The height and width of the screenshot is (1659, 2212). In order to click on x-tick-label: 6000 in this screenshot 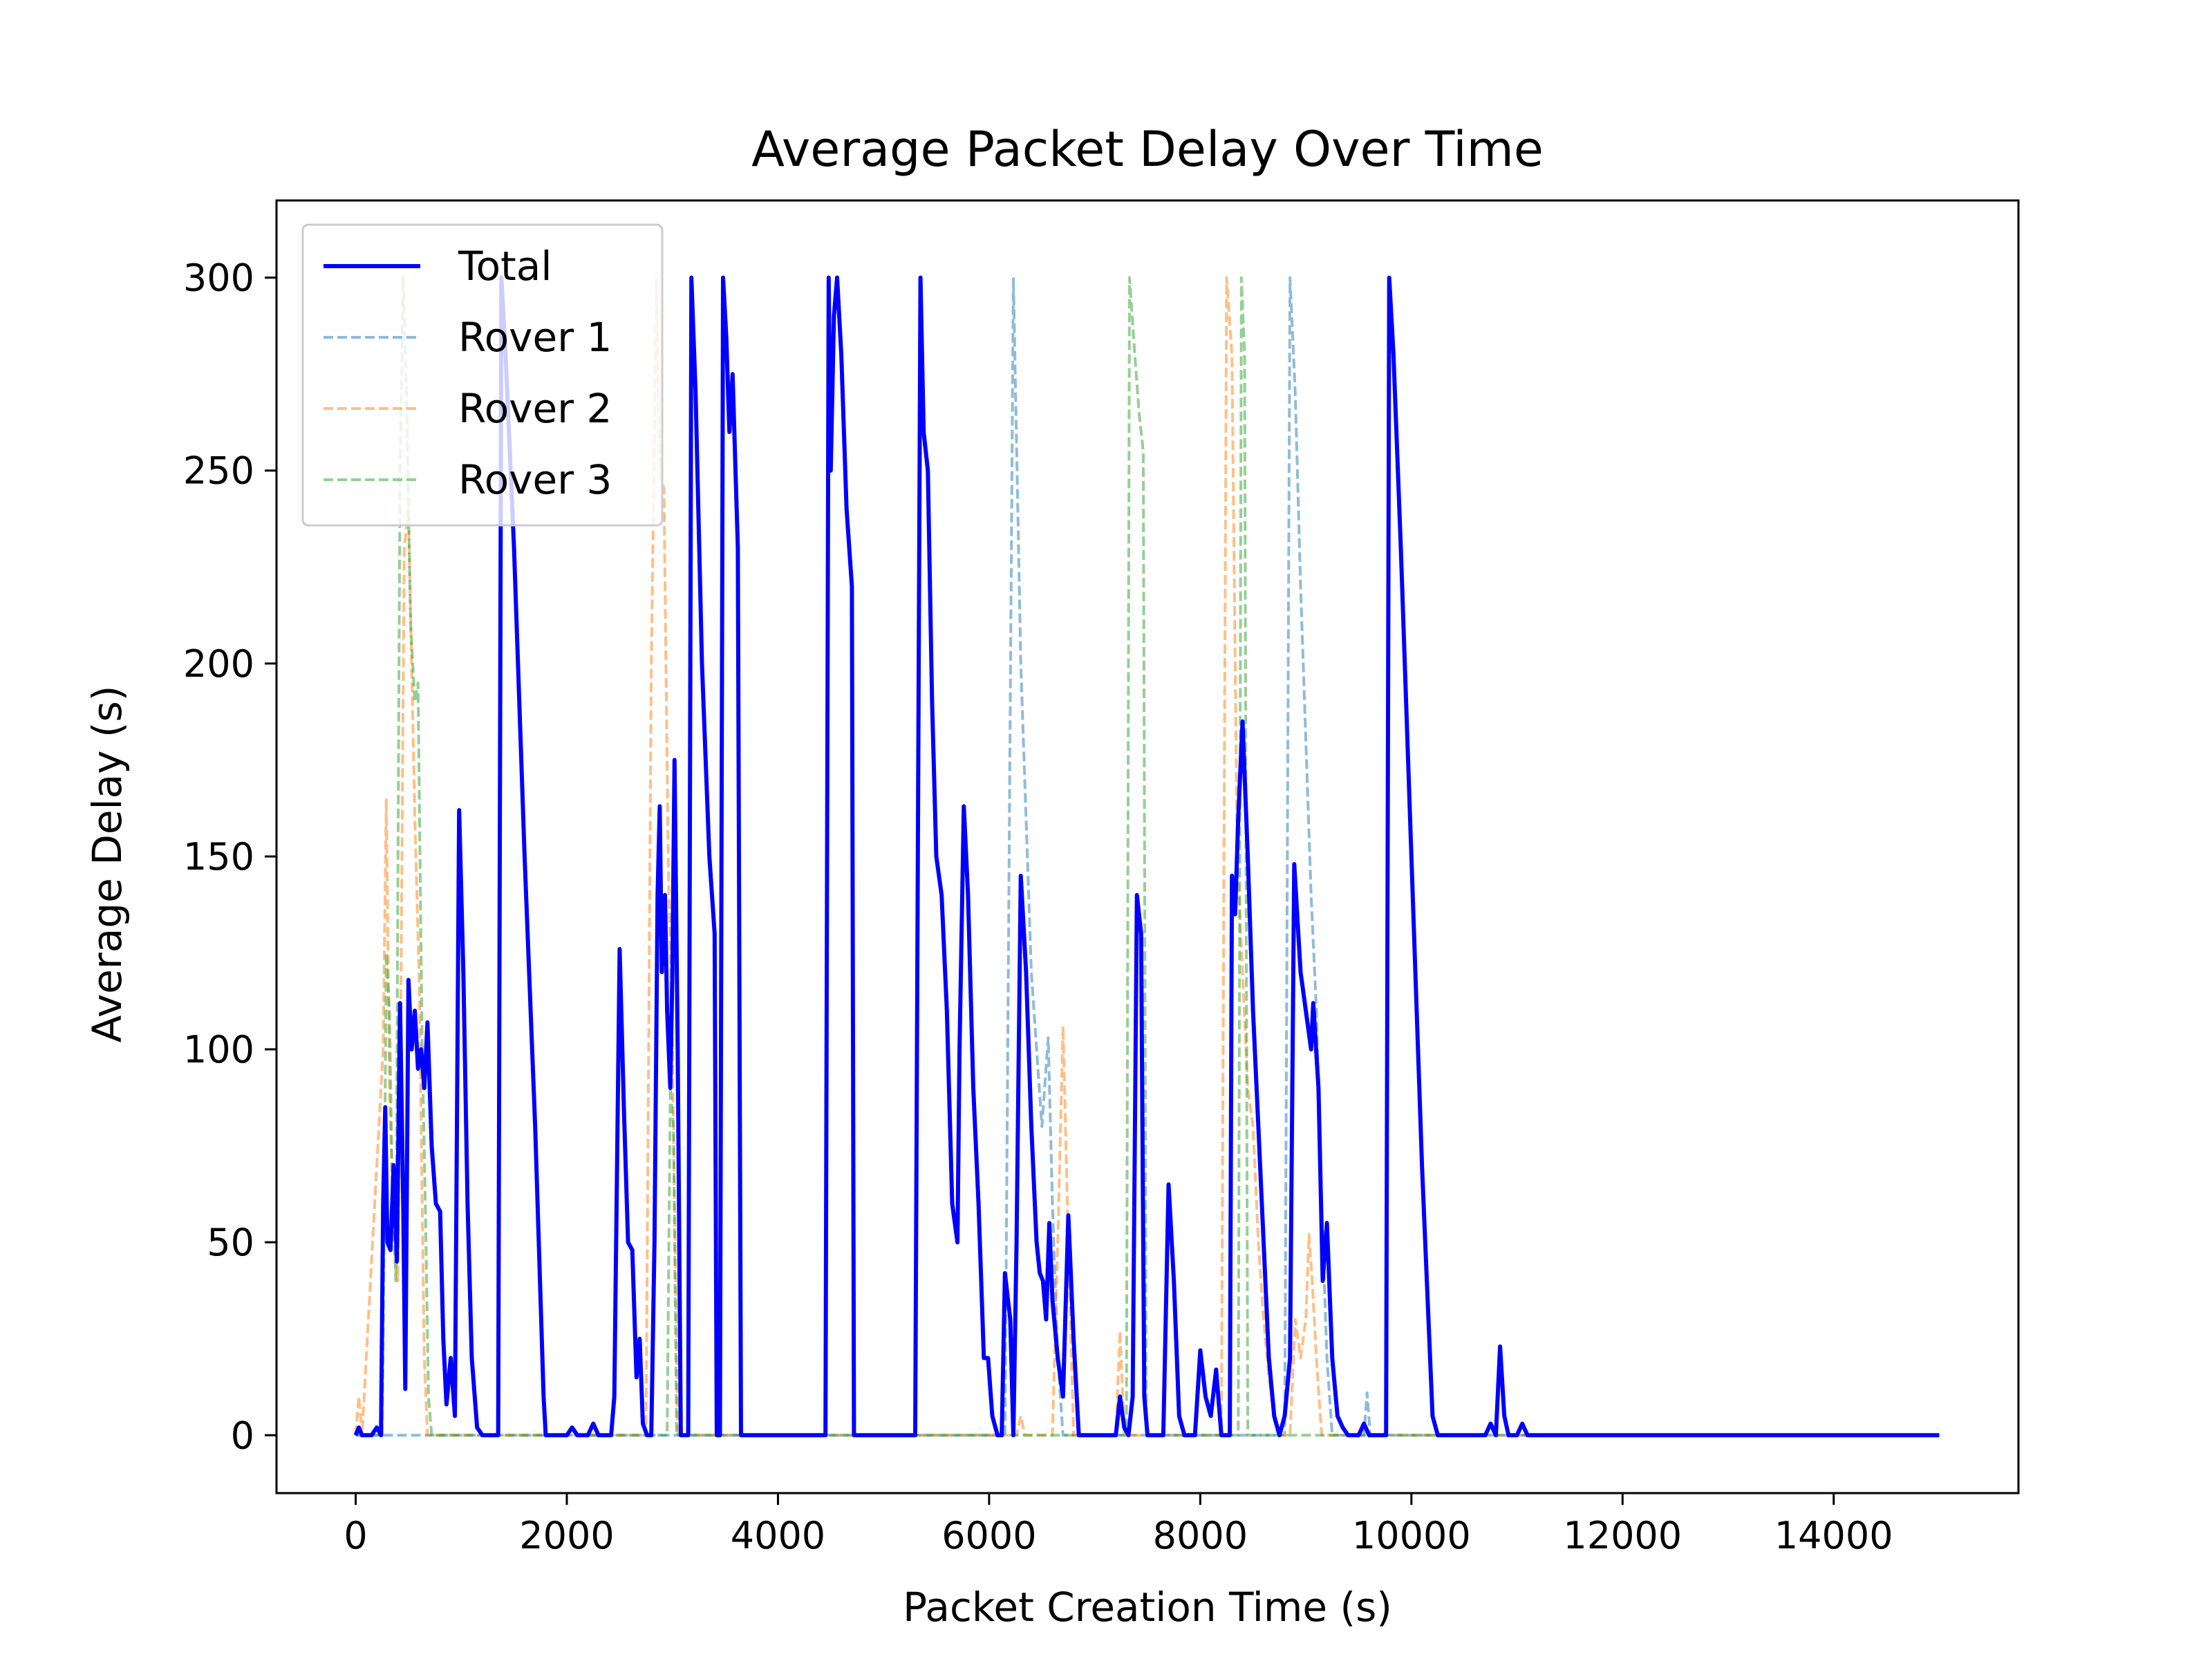, I will do `click(988, 1535)`.